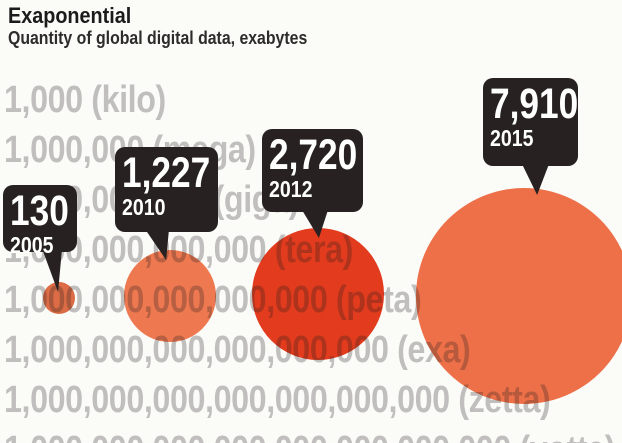 Image resolution: width=622 pixels, height=443 pixels. Describe the element at coordinates (144, 207) in the screenshot. I see `callout-year-2010: 2010` at that location.